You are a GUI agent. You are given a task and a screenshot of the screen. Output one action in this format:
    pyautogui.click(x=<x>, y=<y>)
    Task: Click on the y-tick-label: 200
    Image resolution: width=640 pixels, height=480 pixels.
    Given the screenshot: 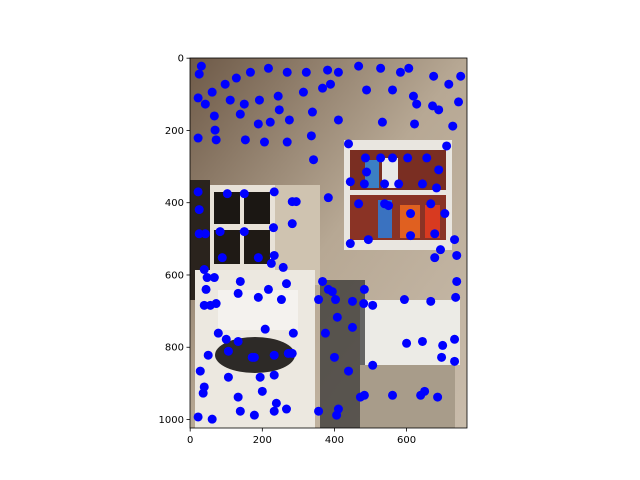 What is the action you would take?
    pyautogui.click(x=174, y=131)
    